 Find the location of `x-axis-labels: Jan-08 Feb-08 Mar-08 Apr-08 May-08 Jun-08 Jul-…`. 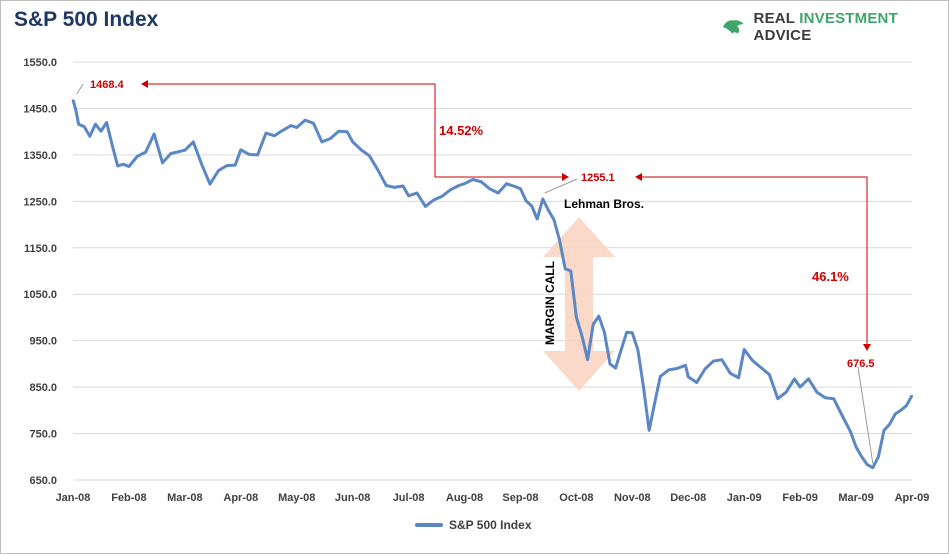

x-axis-labels: Jan-08 Feb-08 Mar-08 Apr-08 May-08 Jun-08 Jul-… is located at coordinates (493, 498).